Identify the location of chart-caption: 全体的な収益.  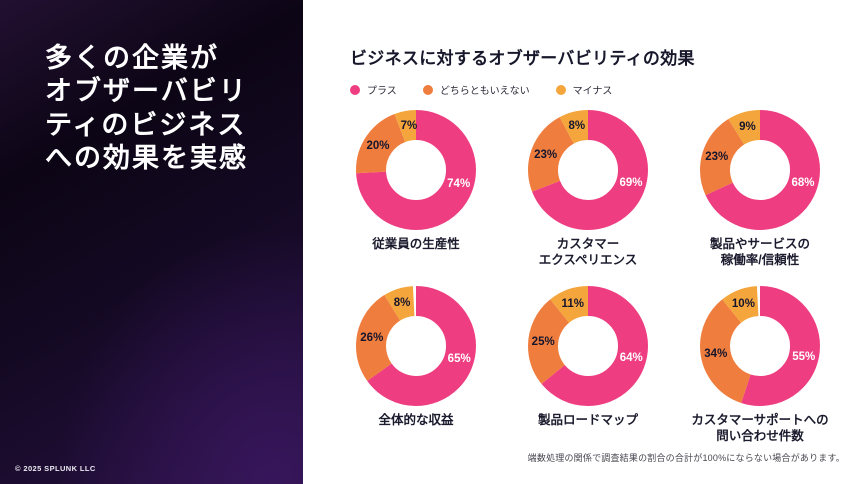
(416, 420).